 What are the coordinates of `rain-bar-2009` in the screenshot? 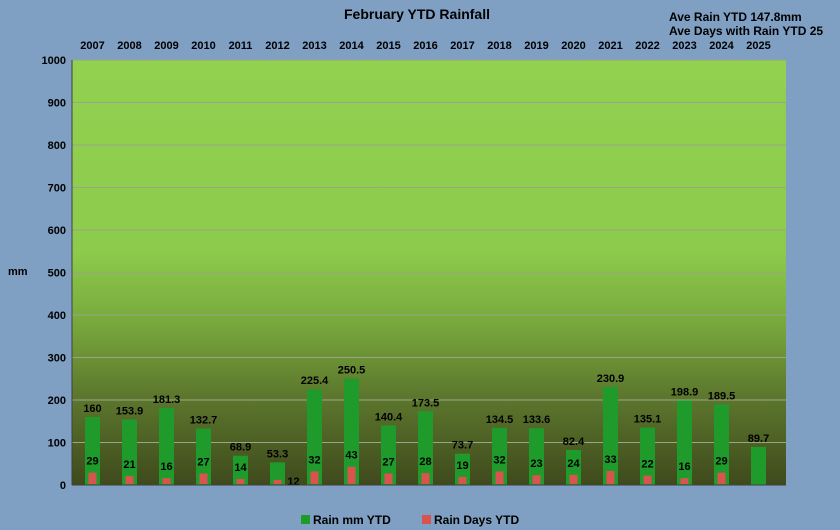 It's located at (166, 446).